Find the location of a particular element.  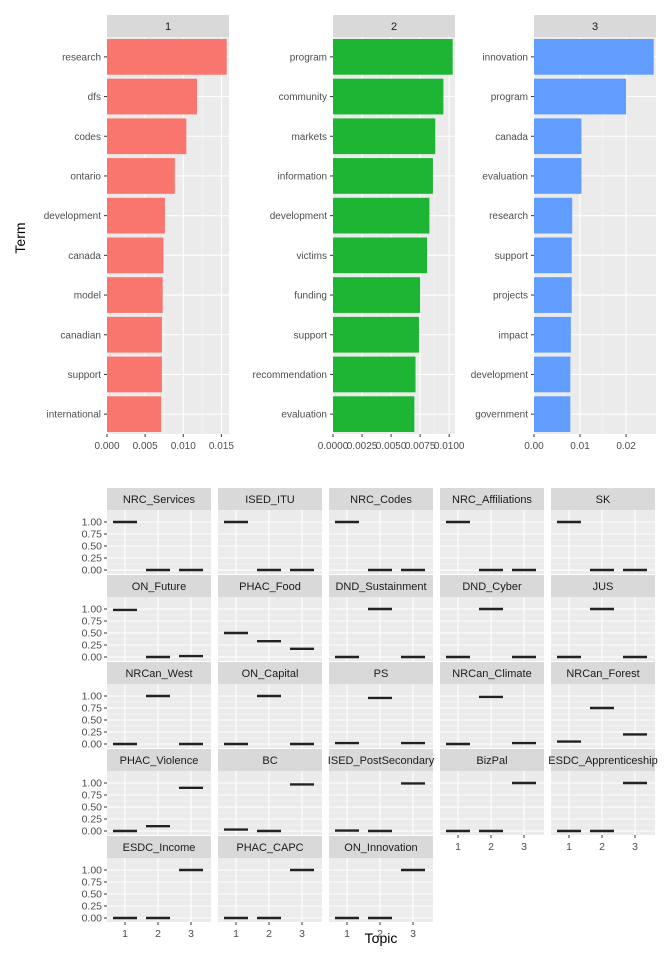

facet-strip-PS is located at coordinates (381, 673).